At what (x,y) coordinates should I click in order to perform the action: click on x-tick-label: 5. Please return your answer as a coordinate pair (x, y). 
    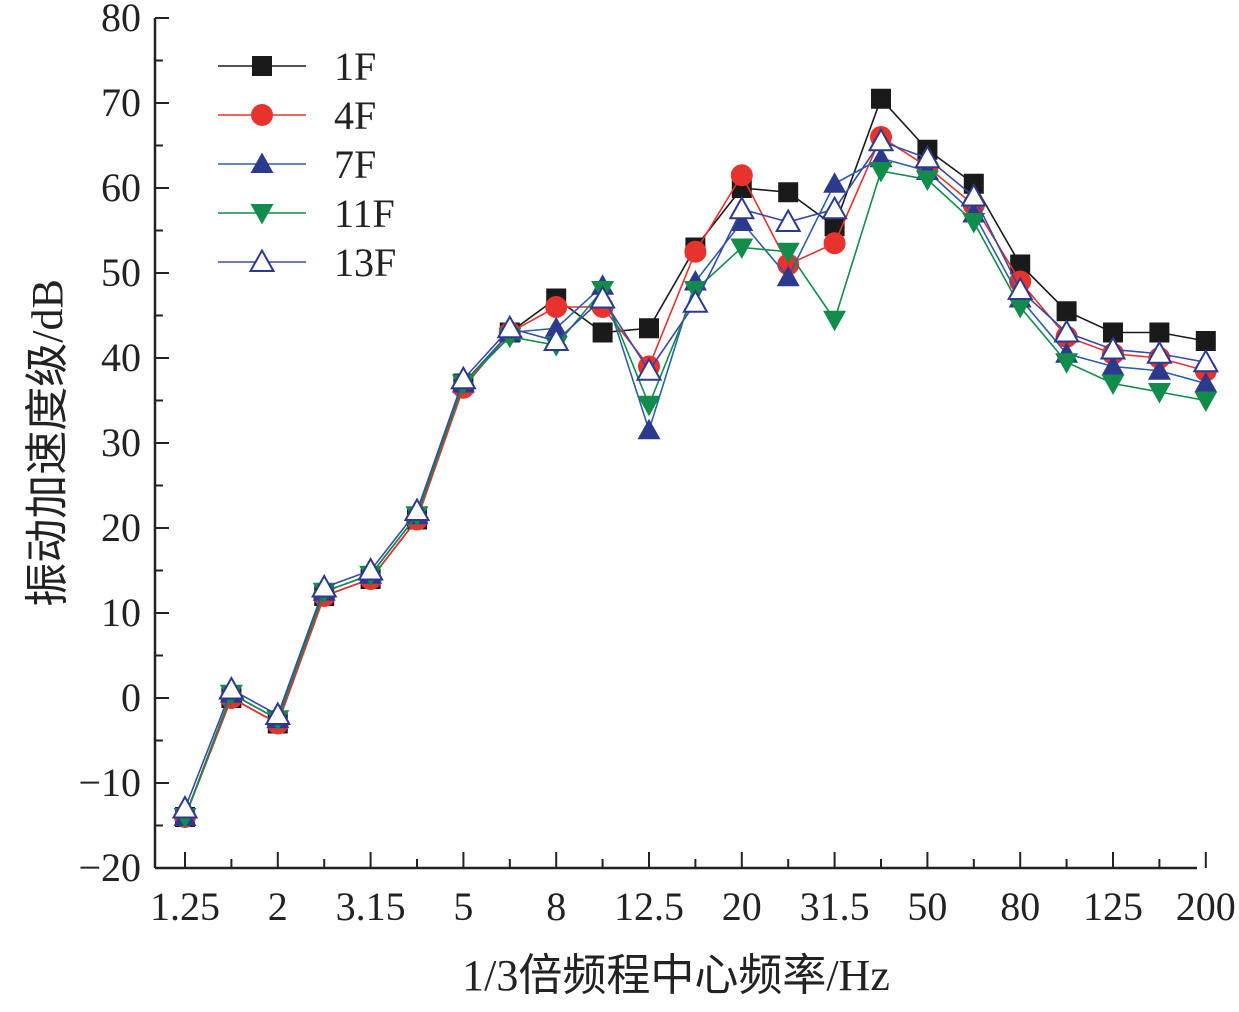
    Looking at the image, I should click on (463, 906).